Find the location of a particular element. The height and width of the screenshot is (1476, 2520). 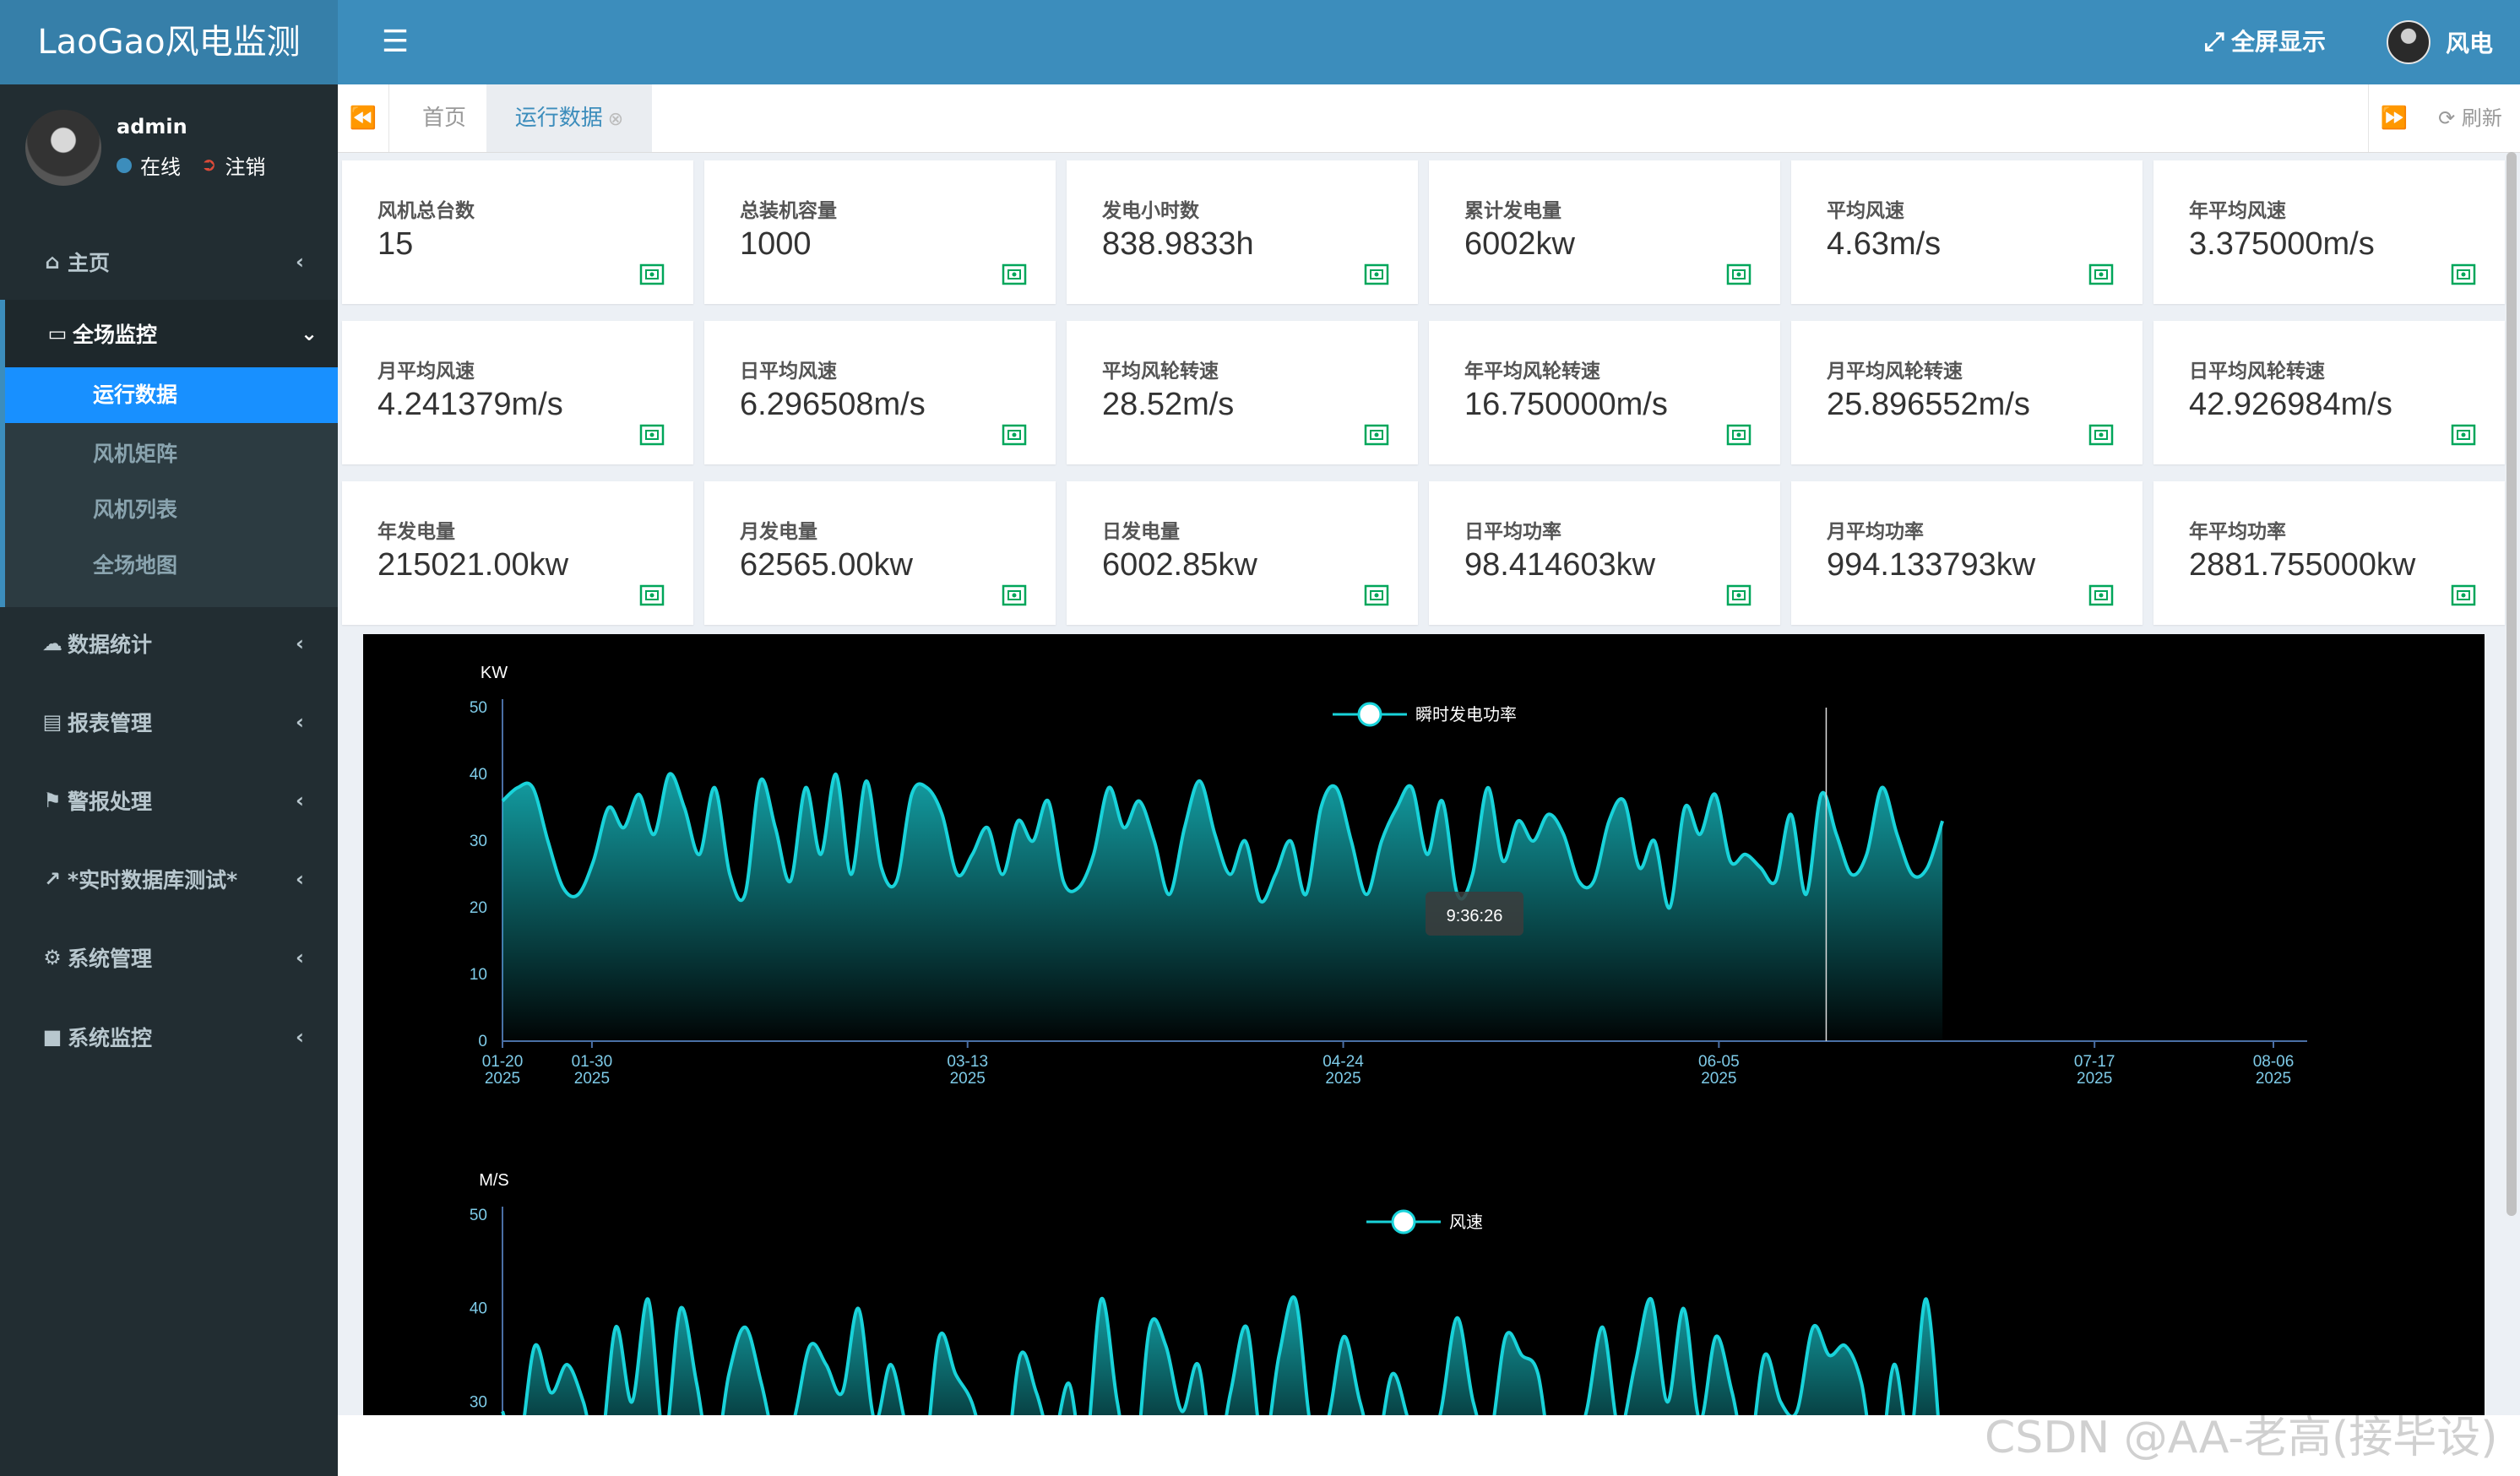

user-status: 在线 ➲ 注销 is located at coordinates (191, 165).